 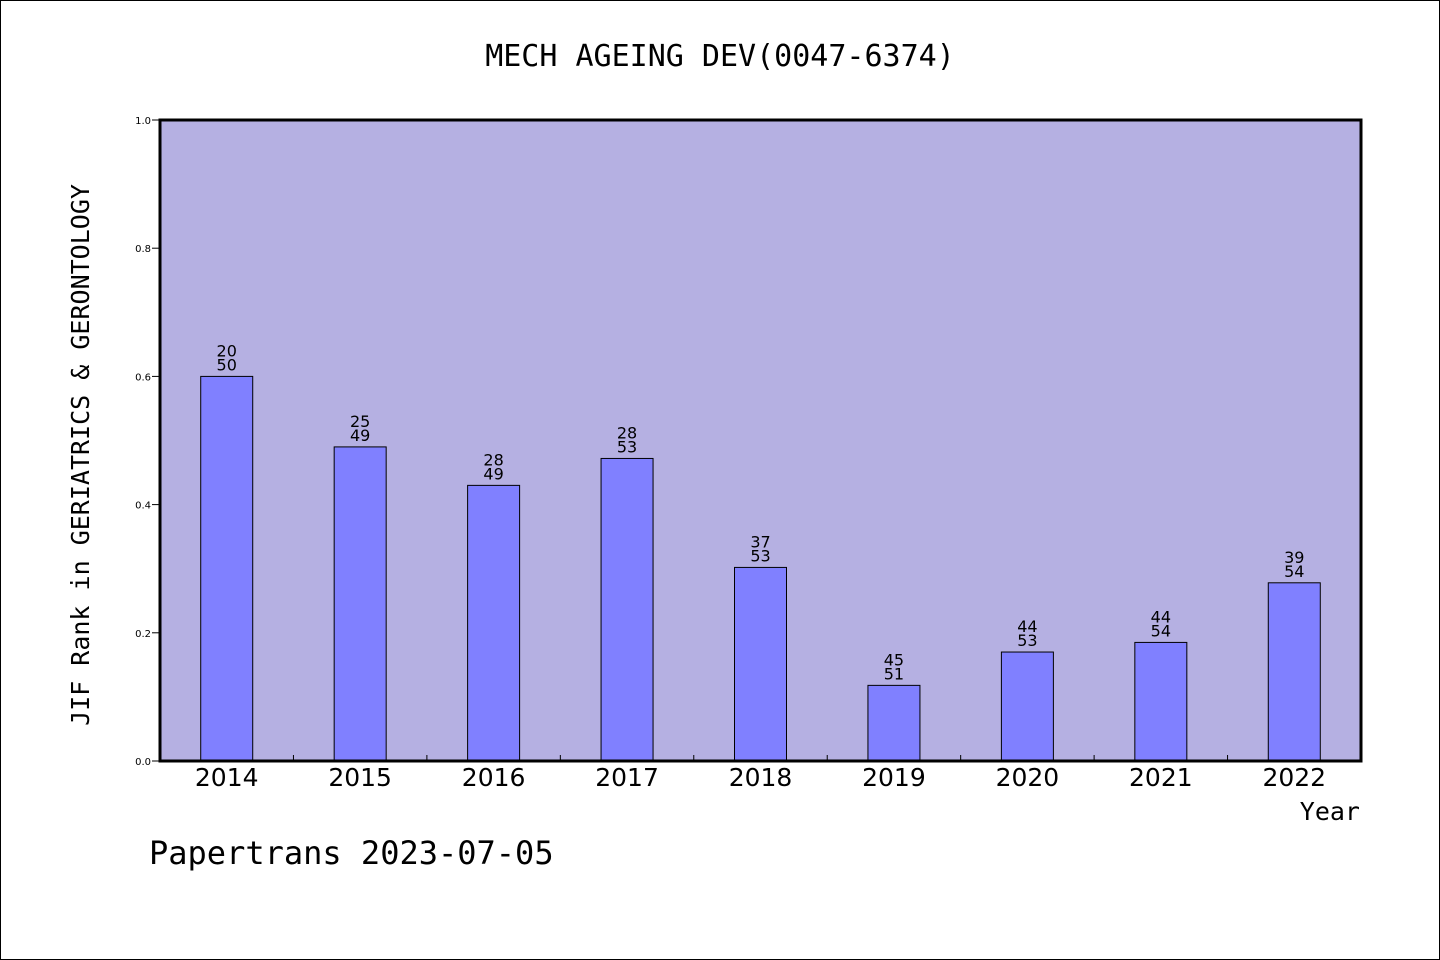 I want to click on x-axis-ticks: 2014 2015 2016 2017 2018 2019 2020 2021 2022, so click(x=760, y=773).